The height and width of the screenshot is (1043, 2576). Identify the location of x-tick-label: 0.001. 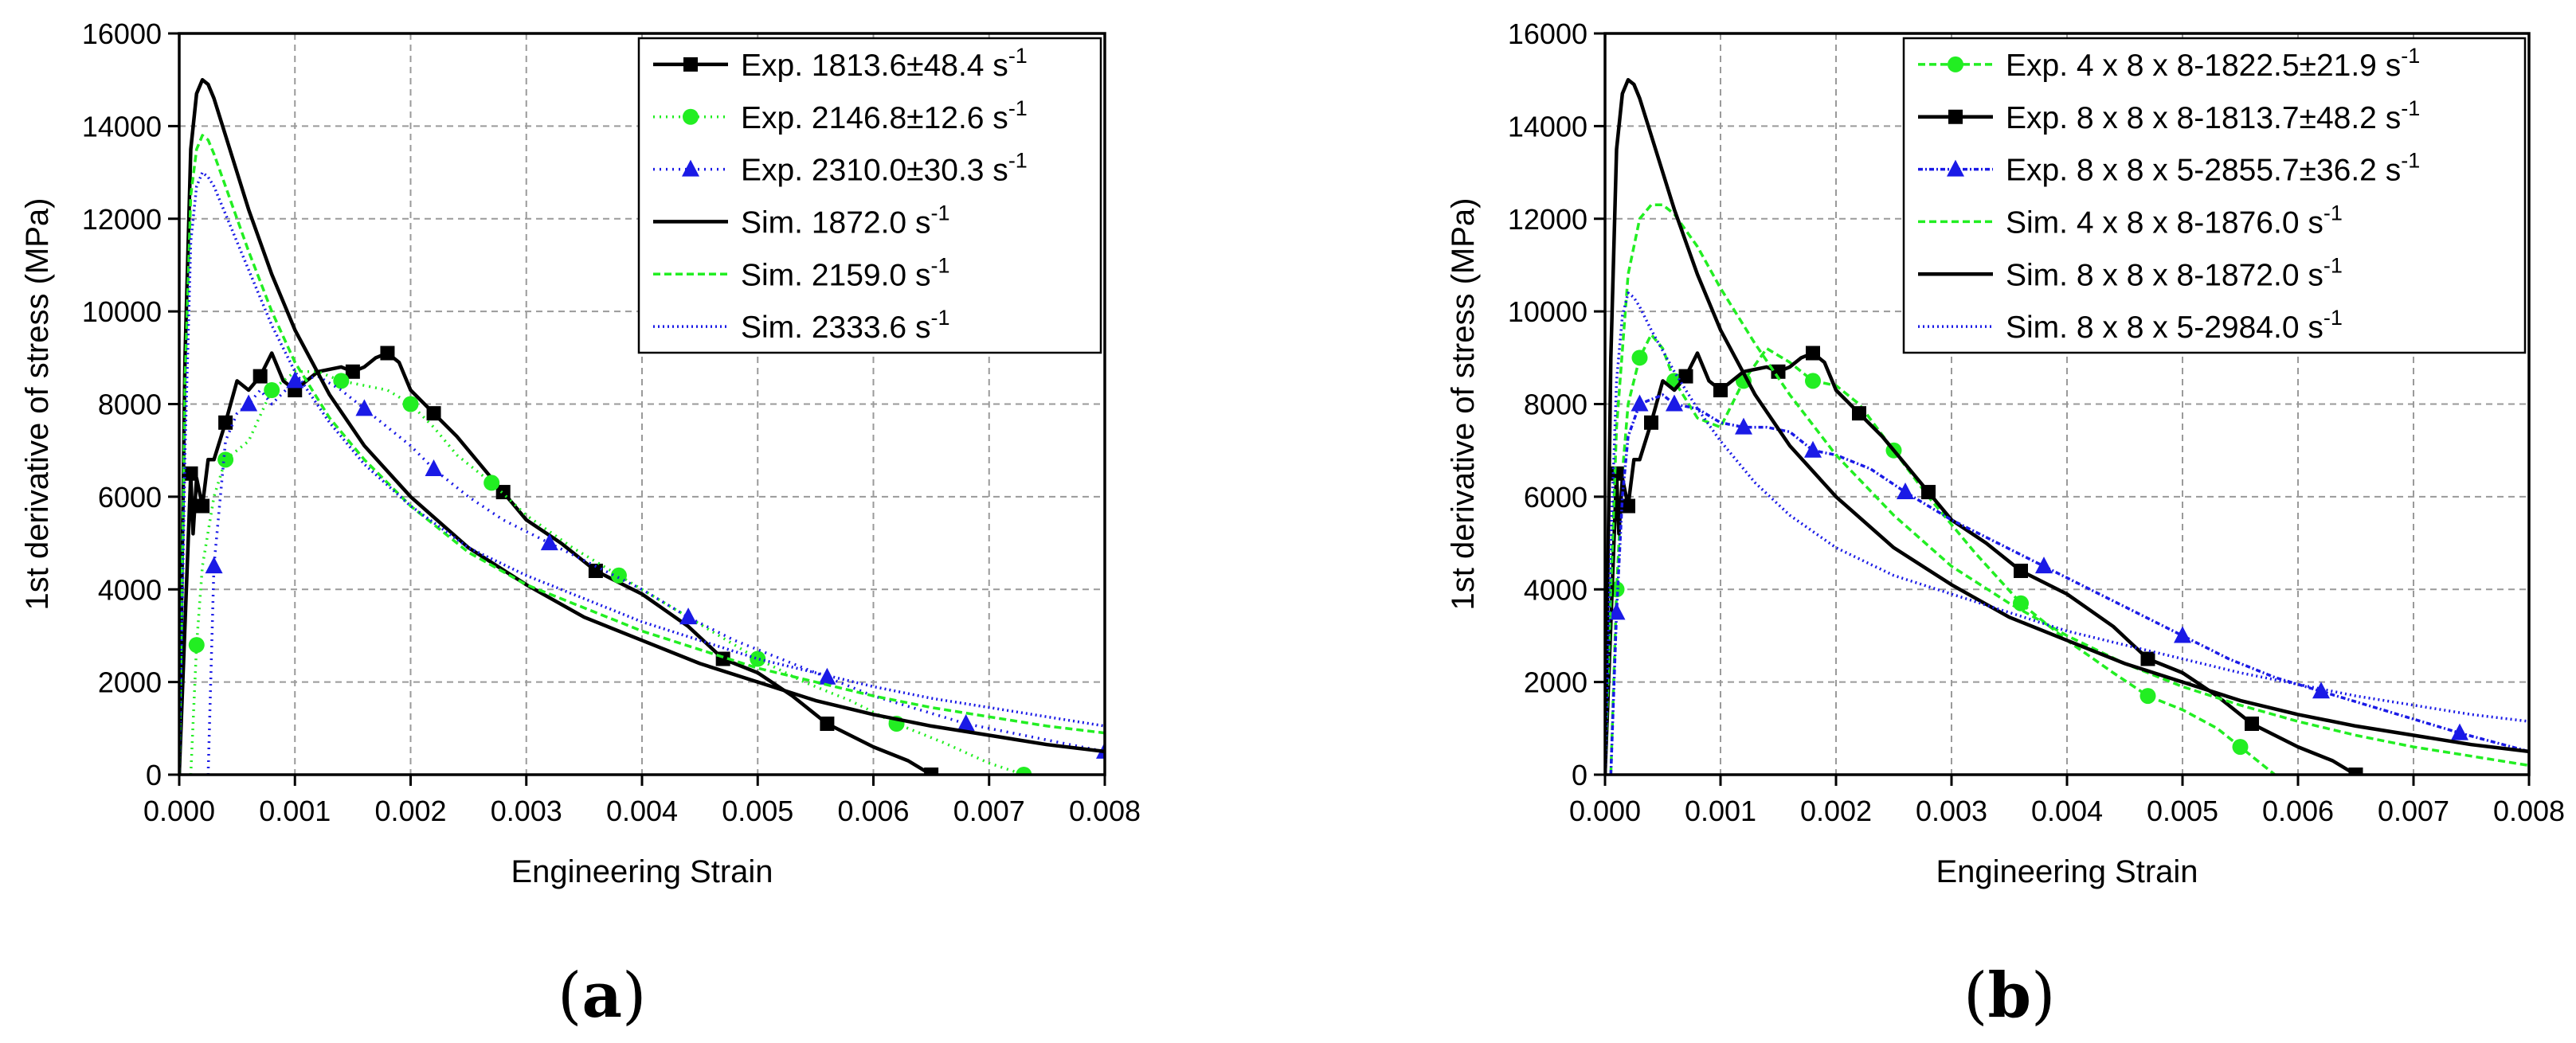
(1720, 811).